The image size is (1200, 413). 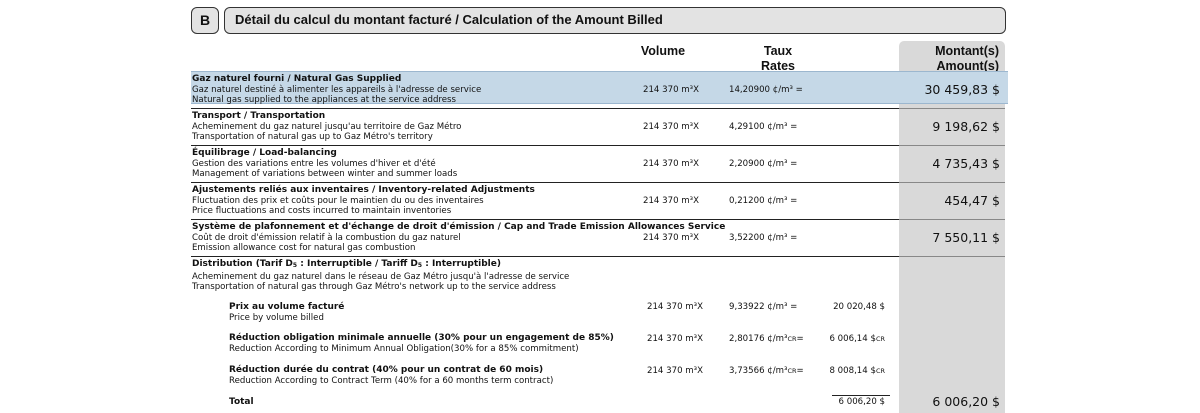 What do you see at coordinates (763, 307) in the screenshot?
I see `item-rate: 9,33922 ¢/m³ =` at bounding box center [763, 307].